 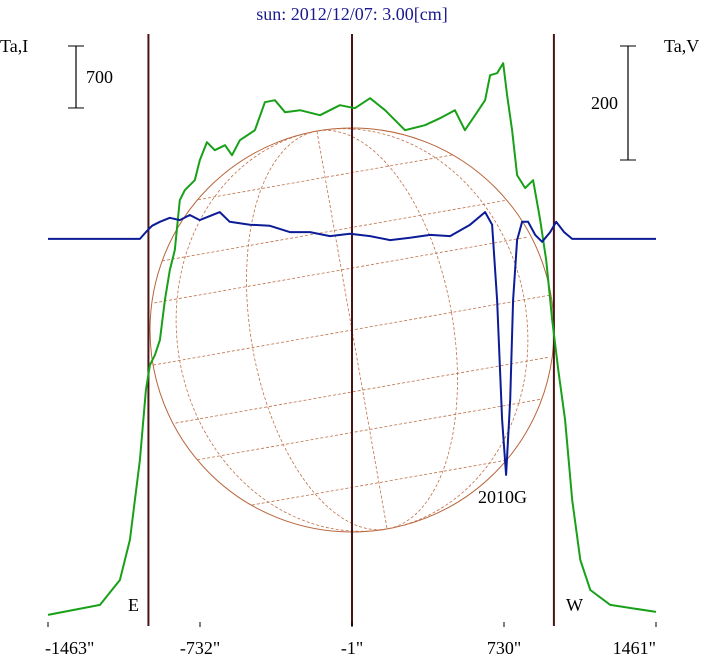 I want to click on chart-title: sun: 2012/12/07: 3.00[cm], so click(x=352, y=14).